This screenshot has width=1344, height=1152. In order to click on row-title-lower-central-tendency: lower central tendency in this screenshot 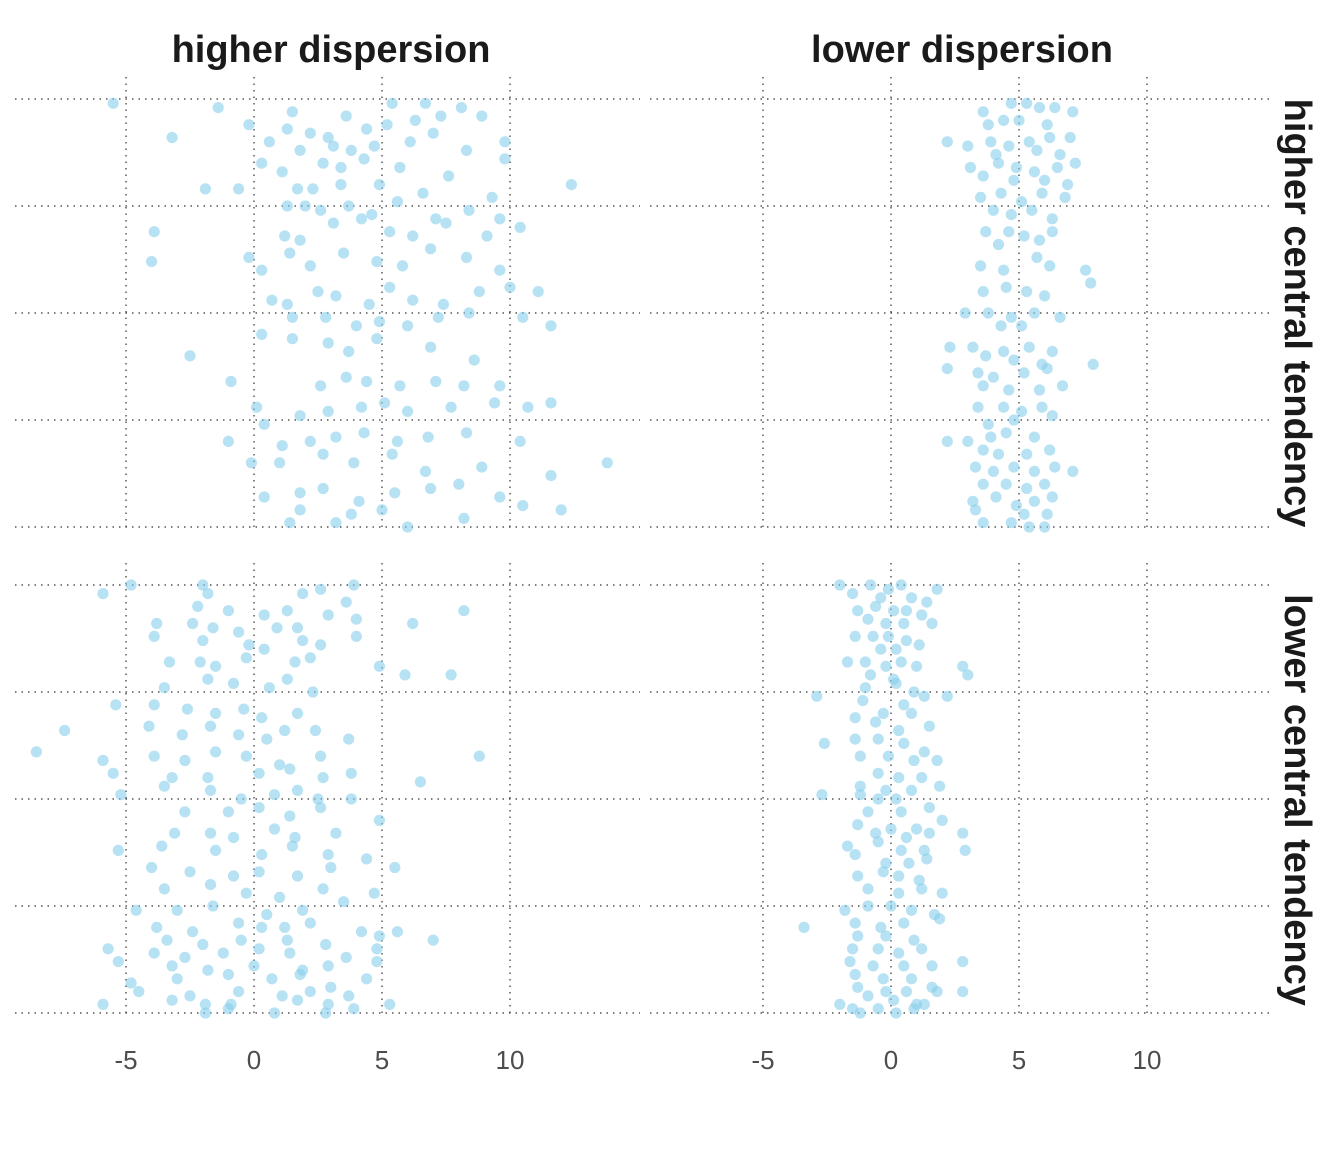, I will do `click(1297, 800)`.